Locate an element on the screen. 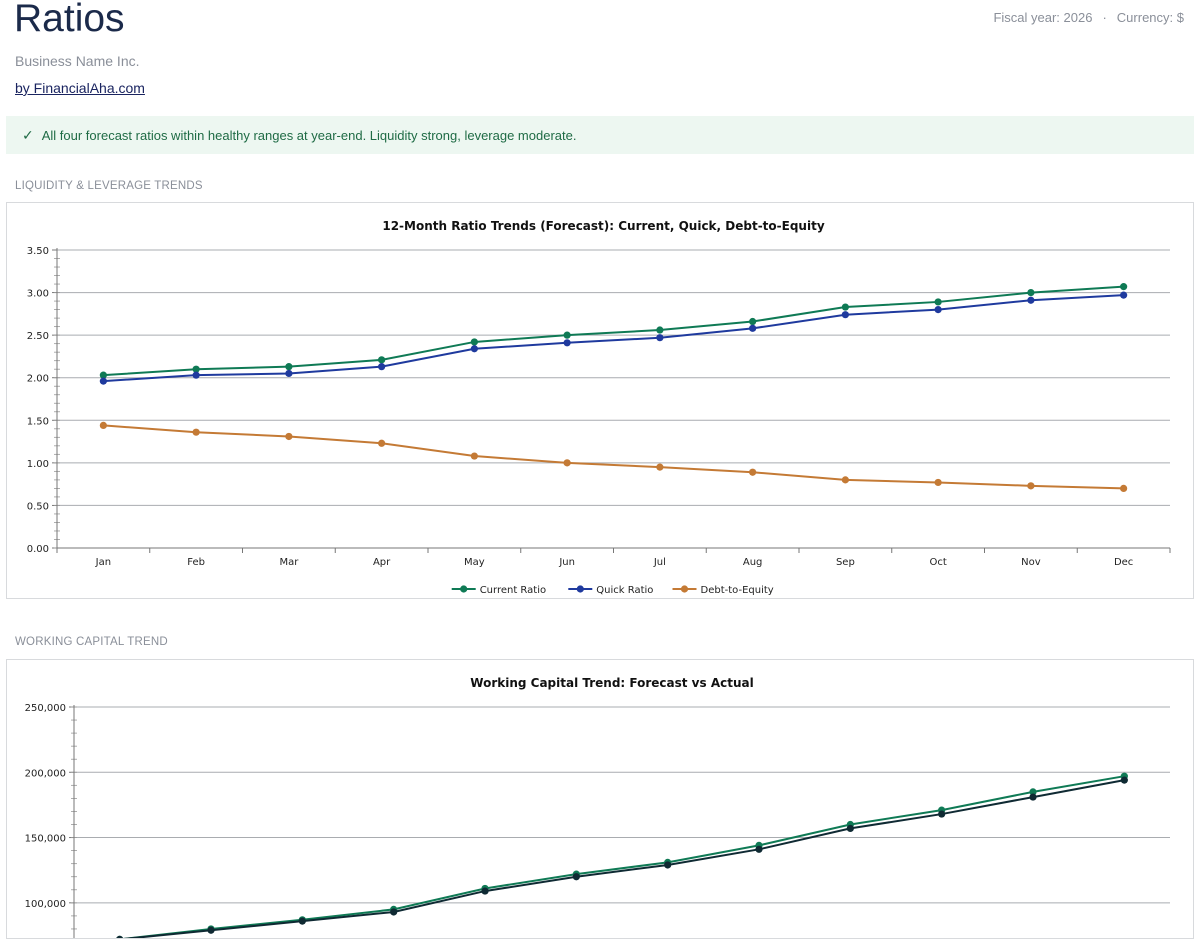 This screenshot has height=939, width=1200. x-tick-label-oct: Oct is located at coordinates (937, 562).